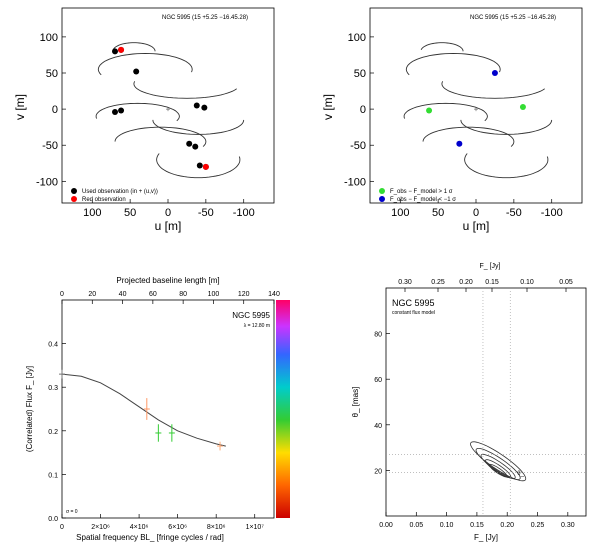  I want to click on x-tick-label: 0.25, so click(538, 525).